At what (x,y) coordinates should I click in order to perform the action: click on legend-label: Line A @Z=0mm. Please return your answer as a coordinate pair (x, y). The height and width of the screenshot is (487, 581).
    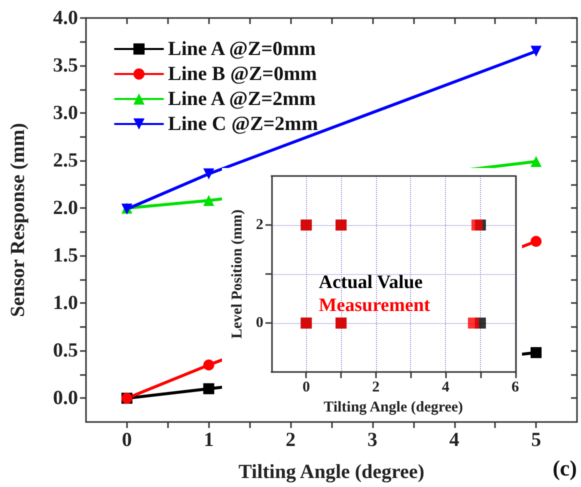
    Looking at the image, I should click on (242, 49).